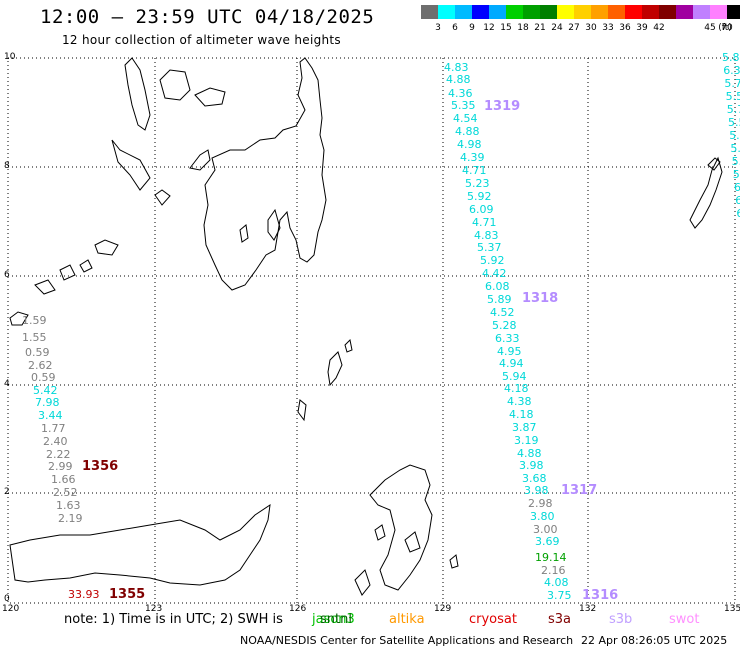 The height and width of the screenshot is (650, 740). What do you see at coordinates (45, 390) in the screenshot?
I see `wave-height-value: 5.42` at bounding box center [45, 390].